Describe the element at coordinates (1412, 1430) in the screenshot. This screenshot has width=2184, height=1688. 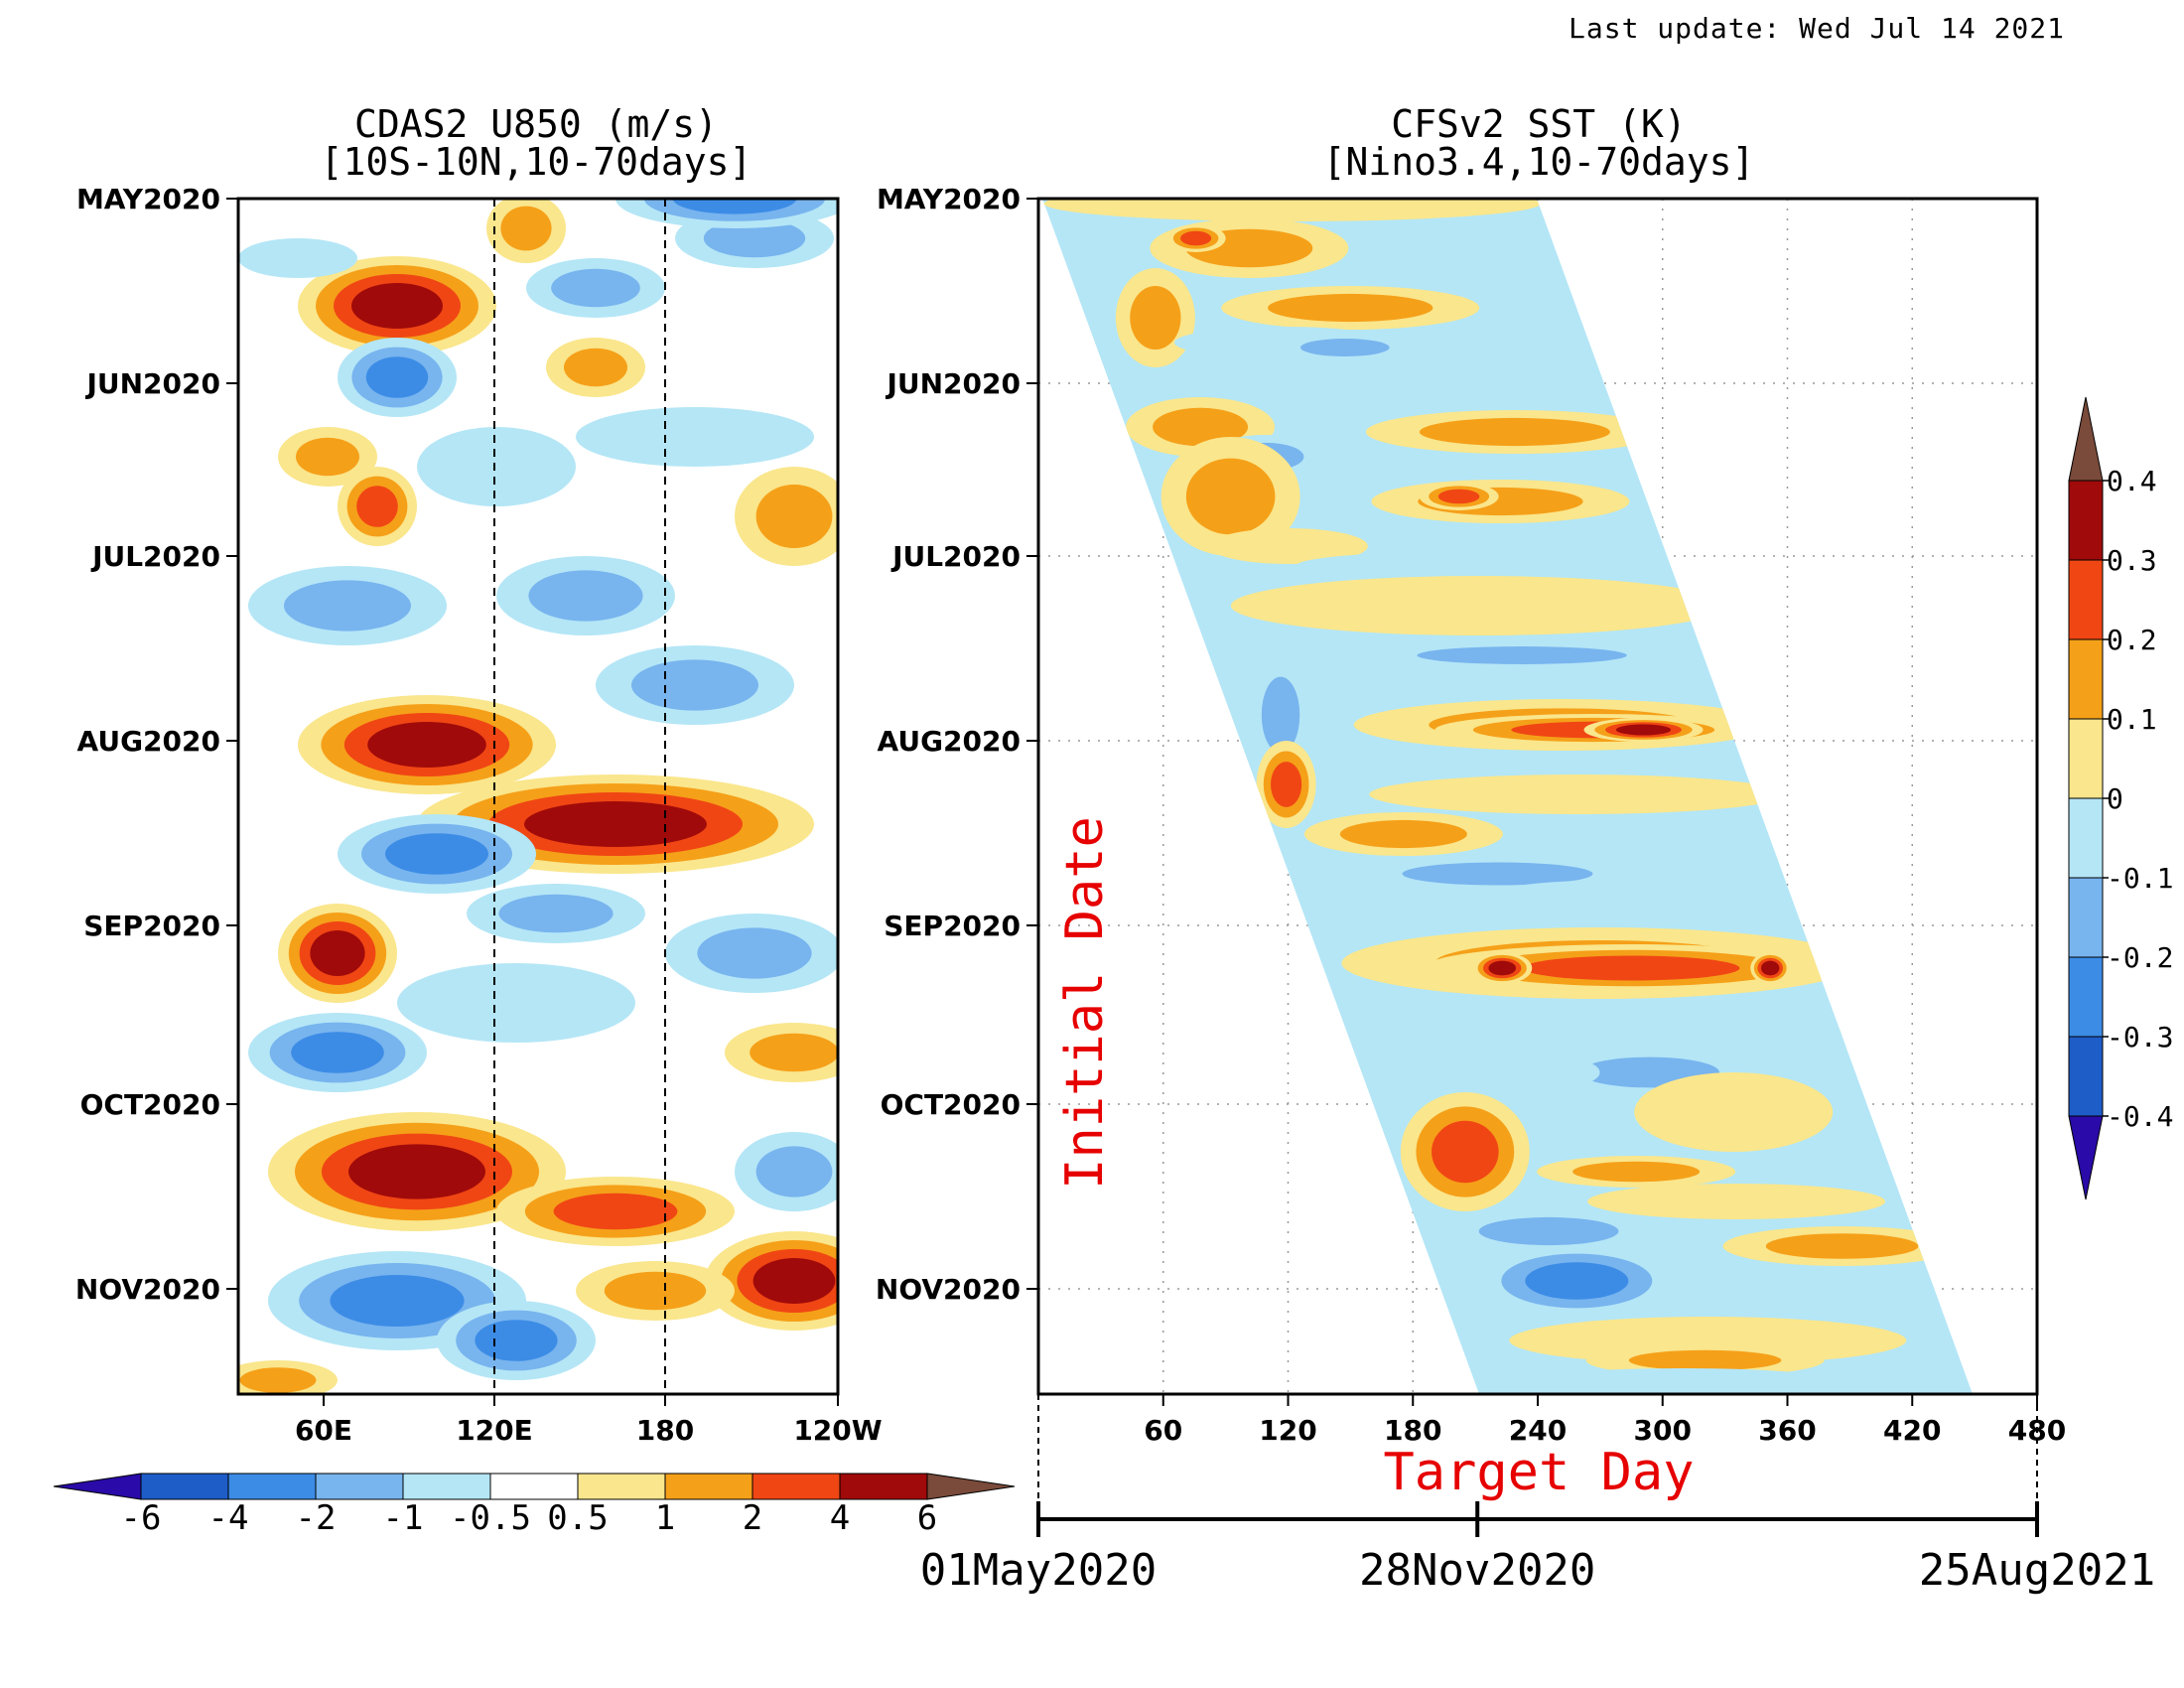
I see `x-tick-label: 180` at that location.